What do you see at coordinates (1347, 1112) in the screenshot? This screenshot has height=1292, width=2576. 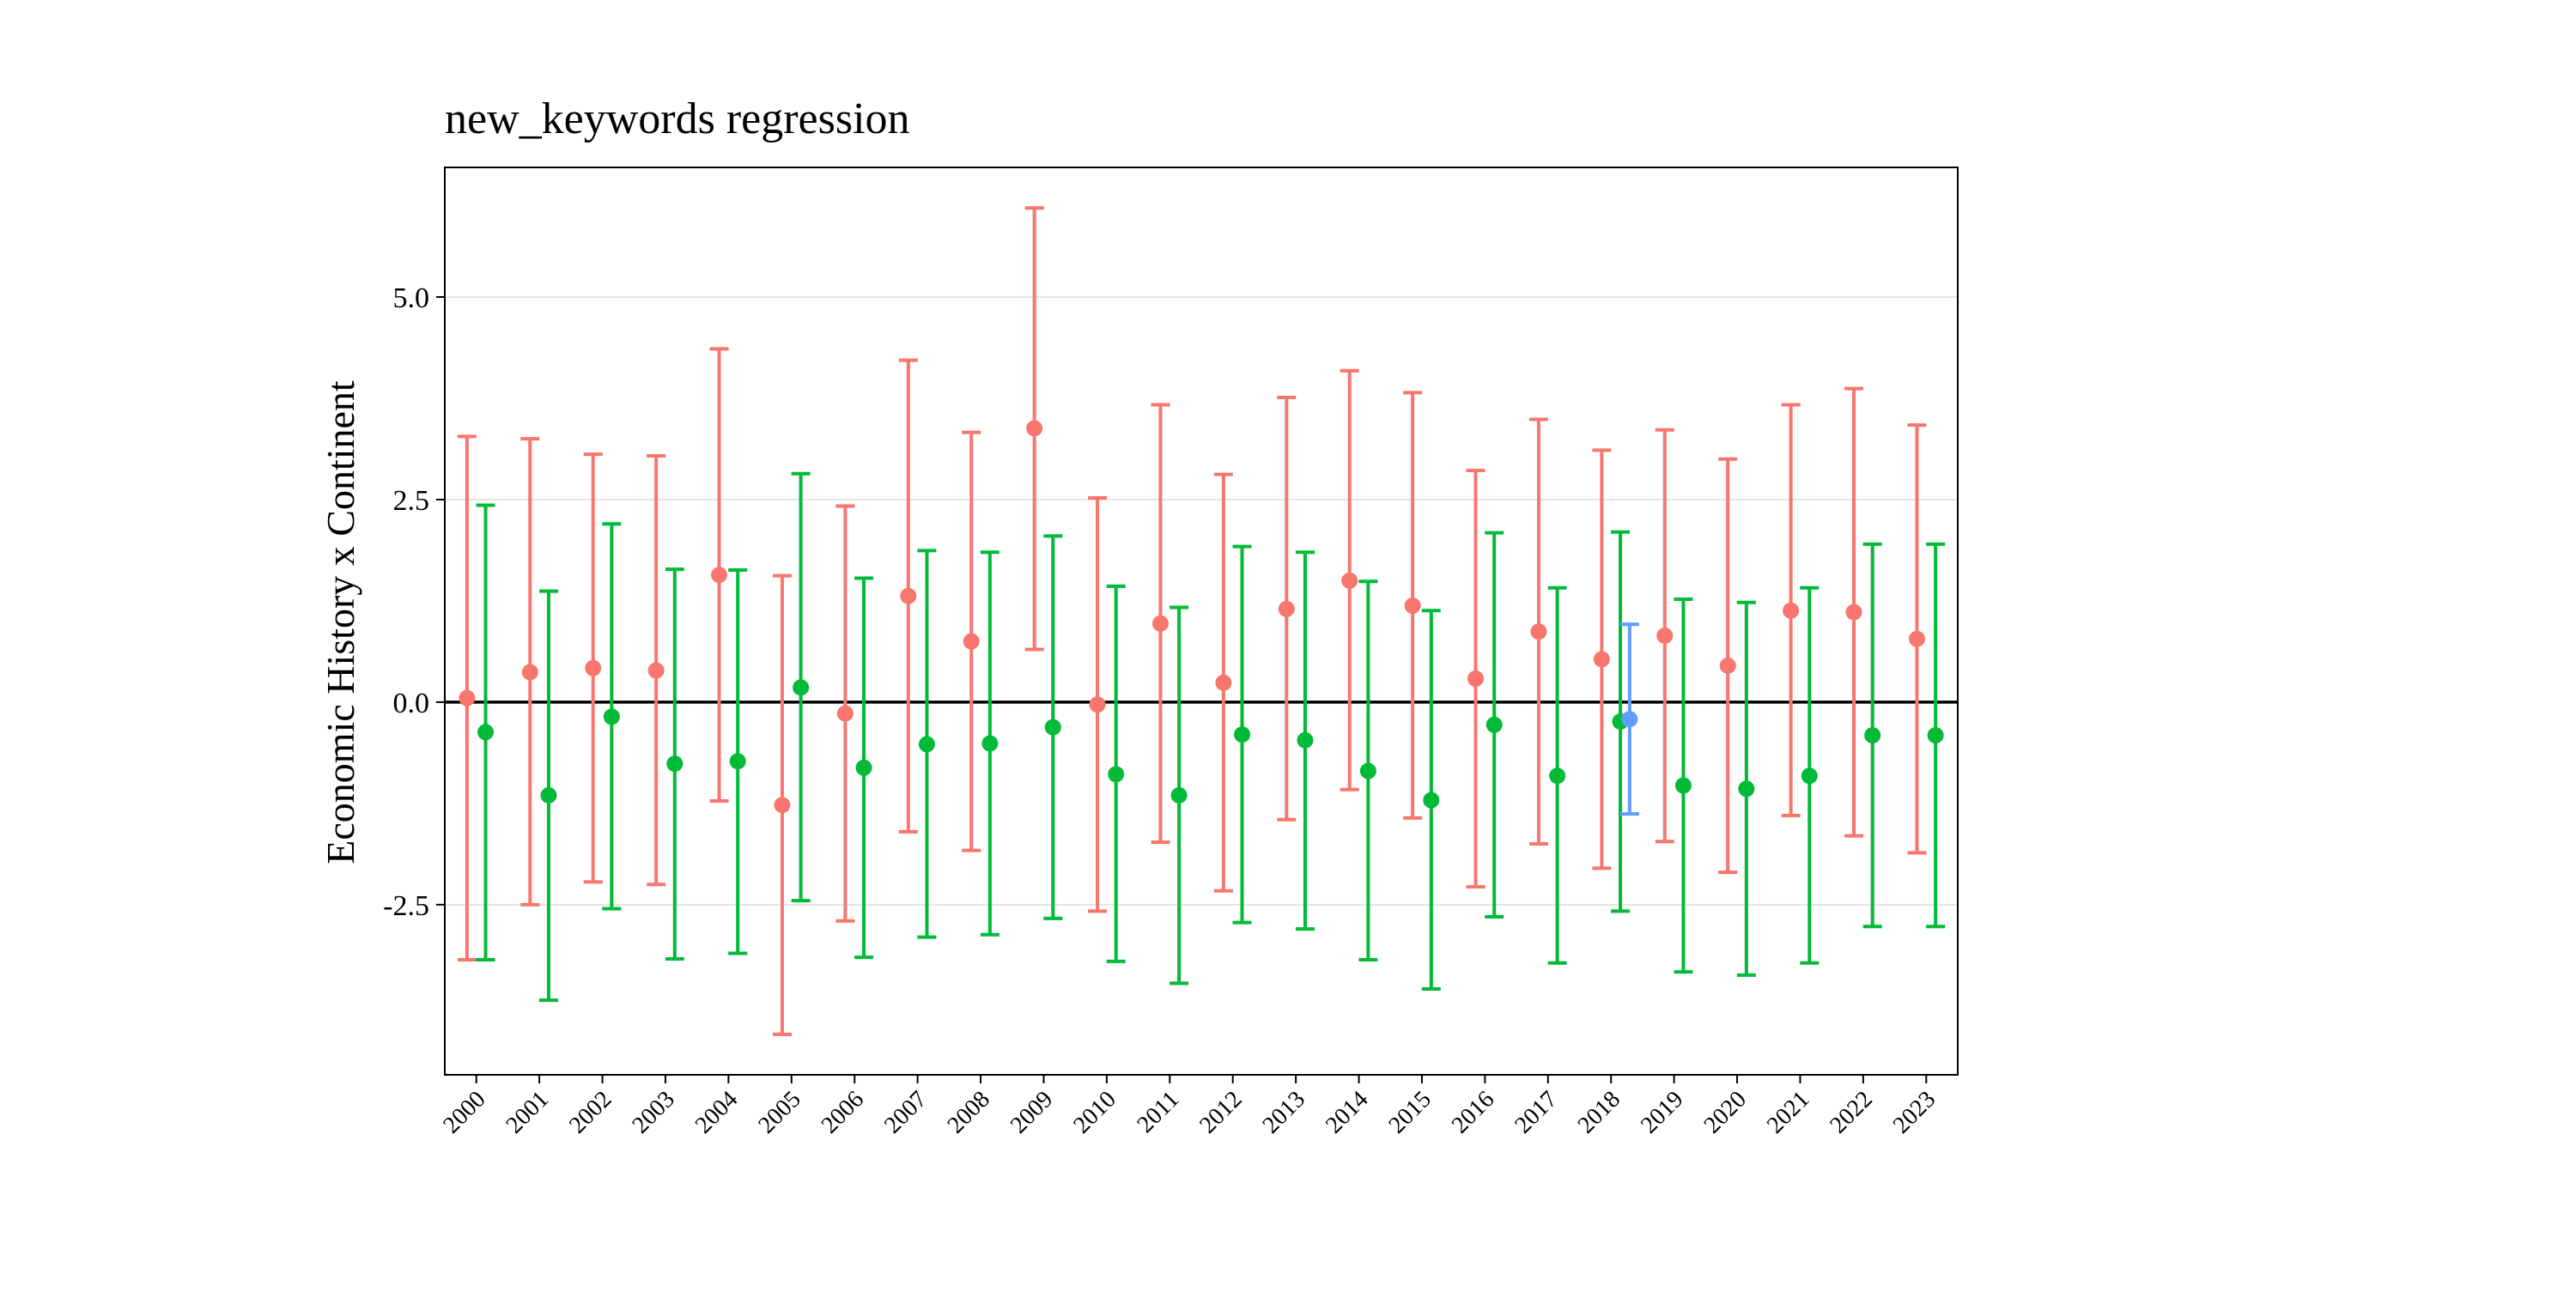 I see `x-tick-label: 2014` at bounding box center [1347, 1112].